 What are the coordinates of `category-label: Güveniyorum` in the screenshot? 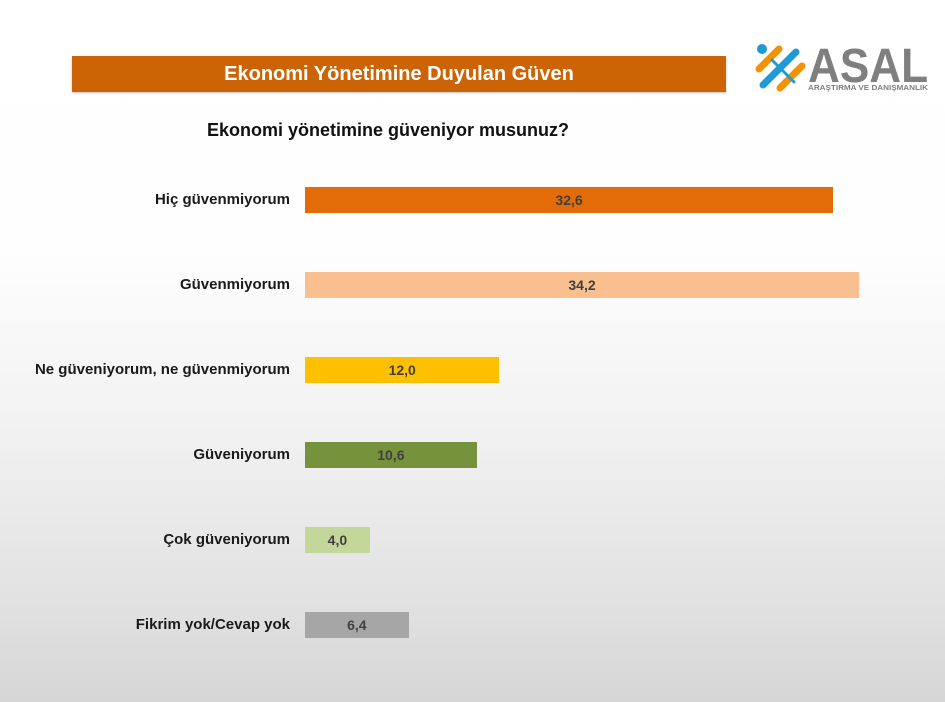 It's located at (241, 454).